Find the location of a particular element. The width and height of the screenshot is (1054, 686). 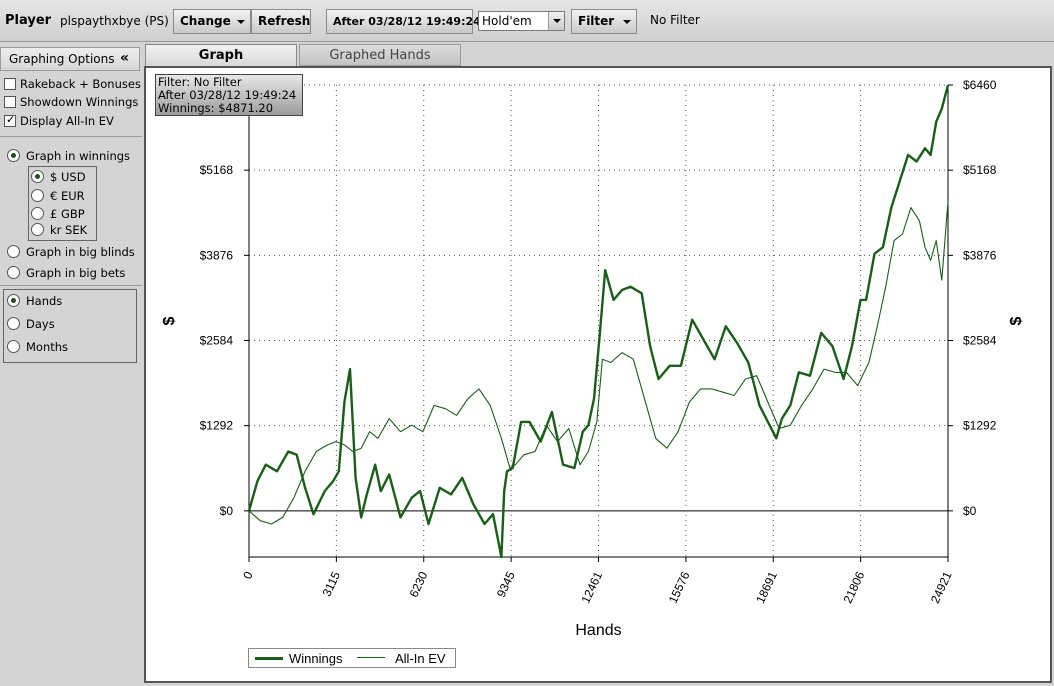

currency-eur-radio: € EUR is located at coordinates (58, 196).